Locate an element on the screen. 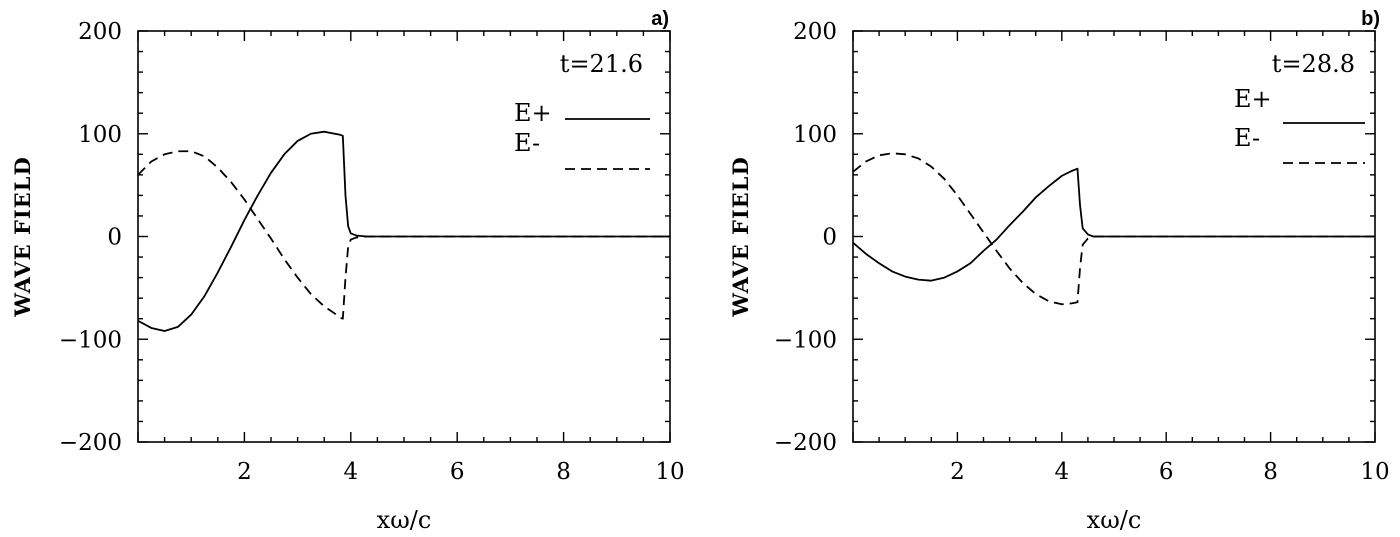 This screenshot has height=537, width=1400. panel-label: a) is located at coordinates (660, 19).